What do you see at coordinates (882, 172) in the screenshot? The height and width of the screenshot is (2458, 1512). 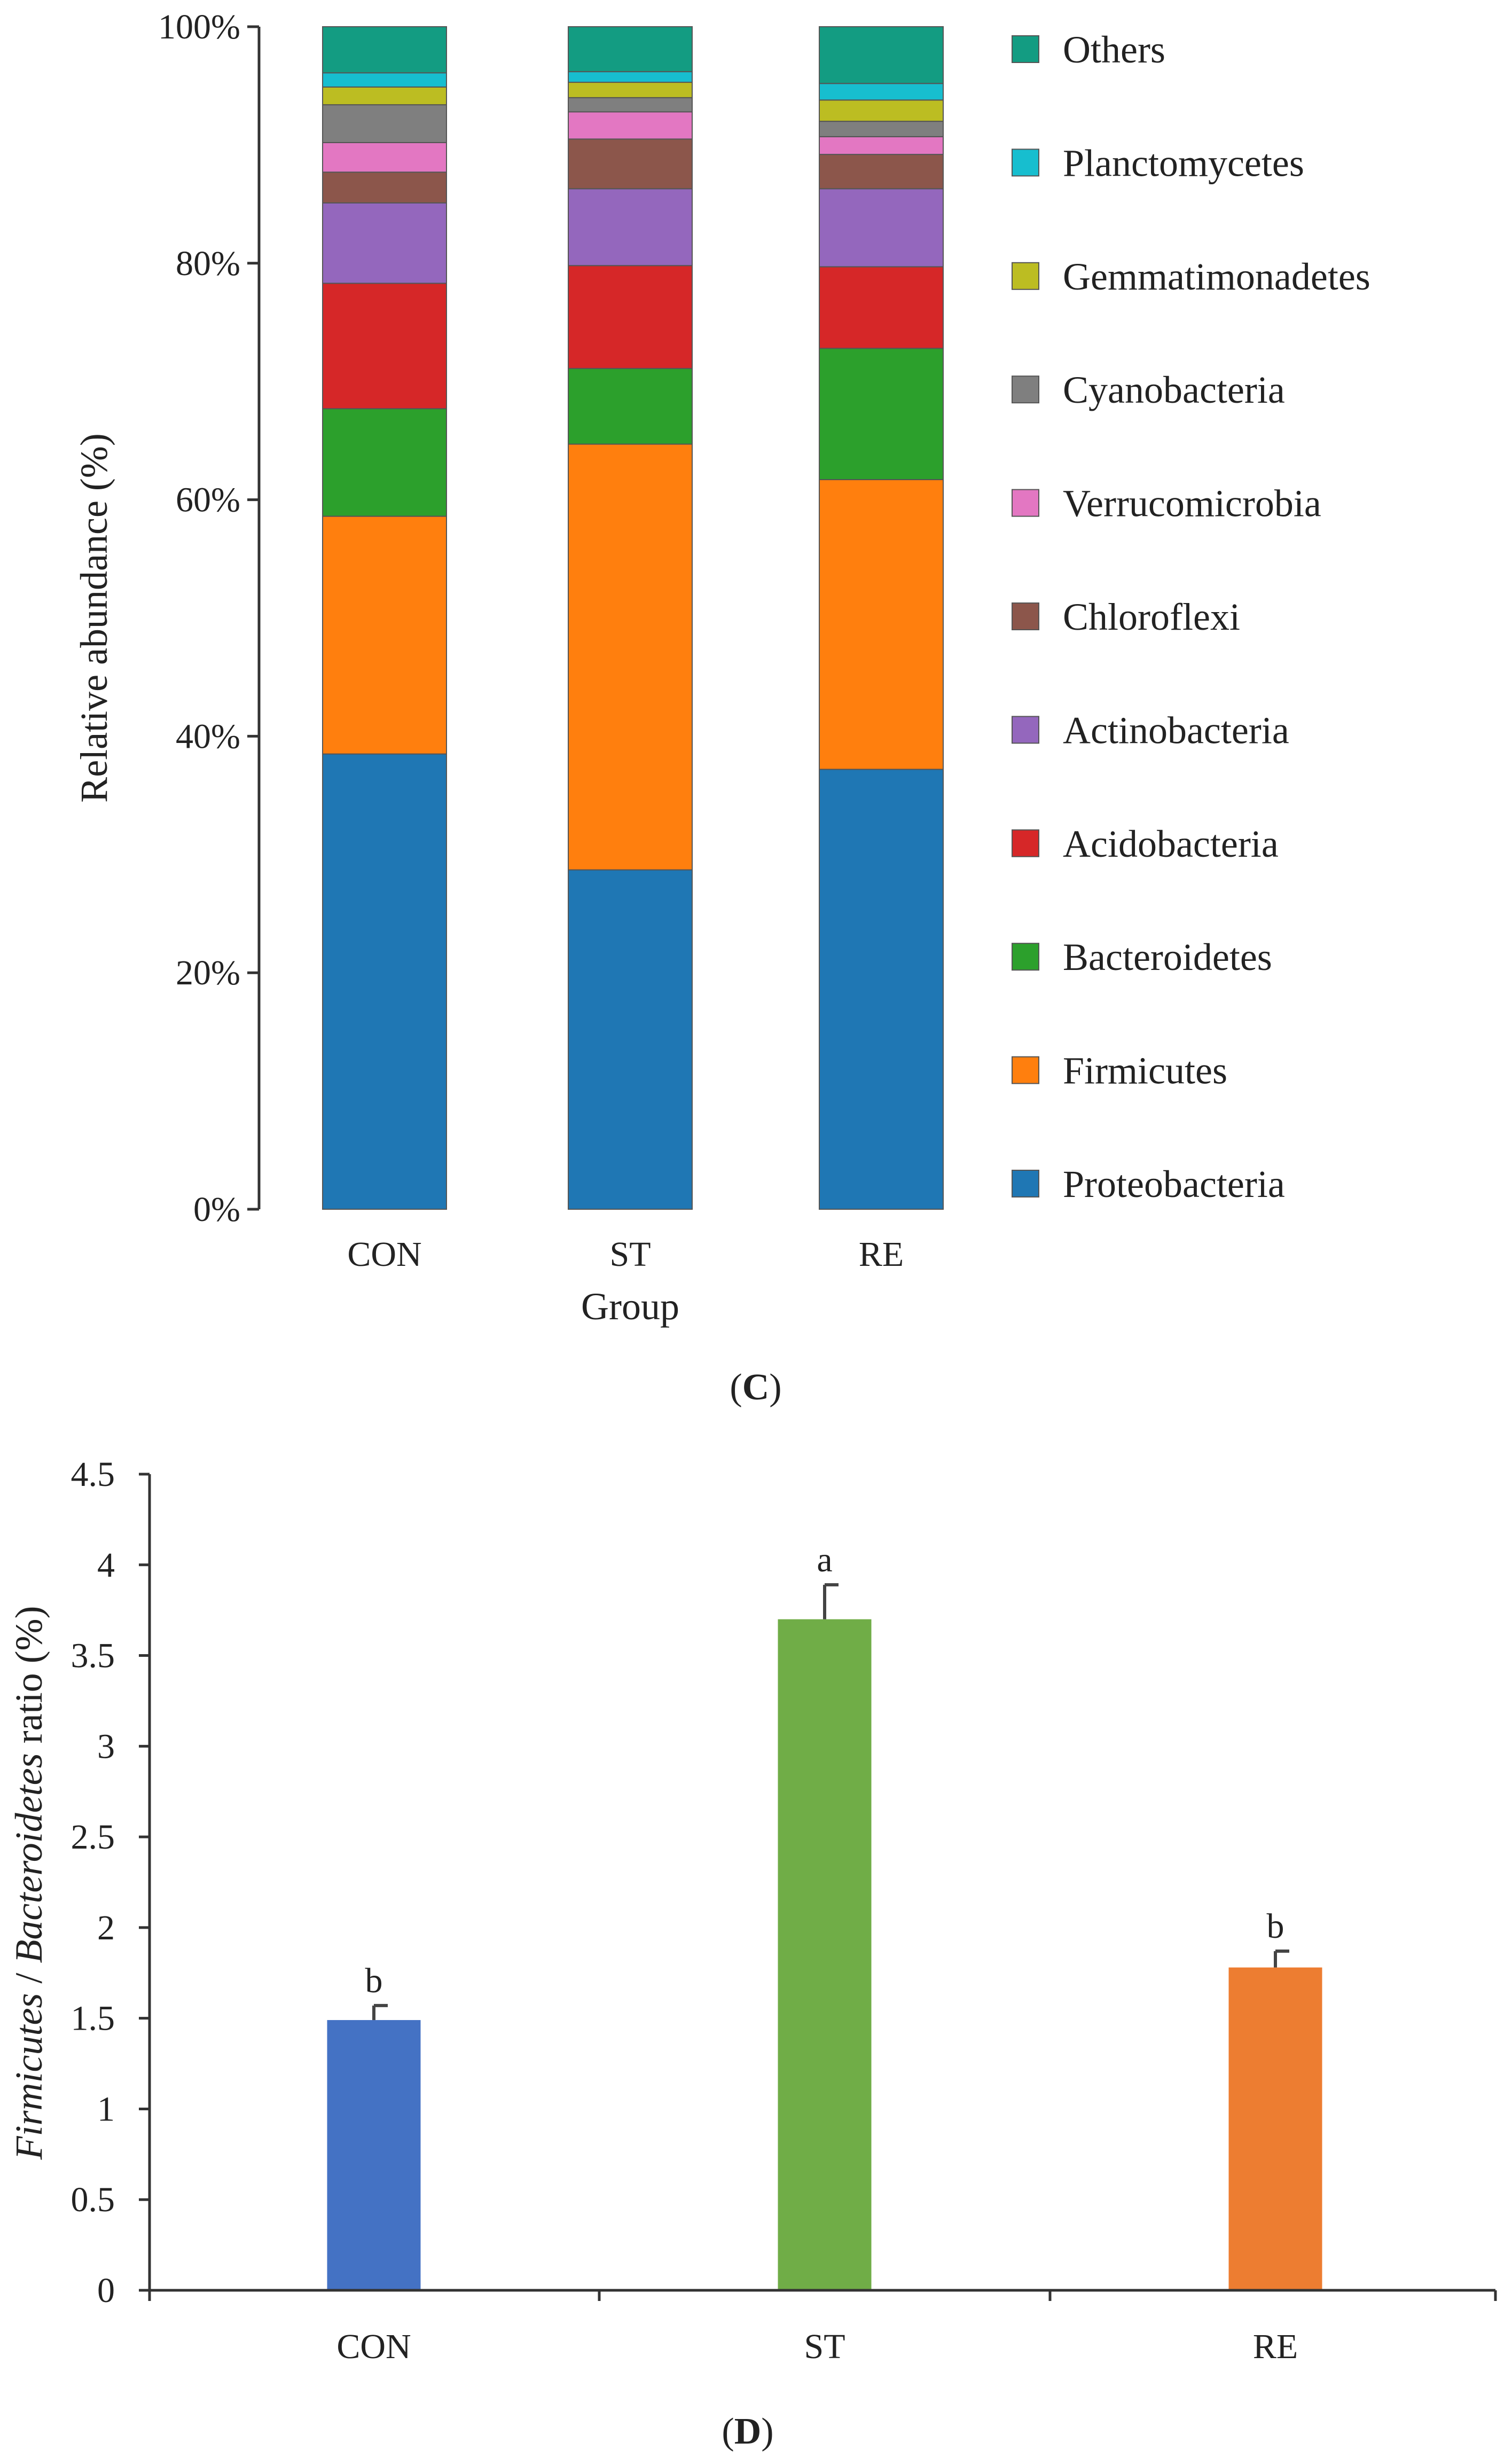 I see `bar-segment-re-chloroflexi` at bounding box center [882, 172].